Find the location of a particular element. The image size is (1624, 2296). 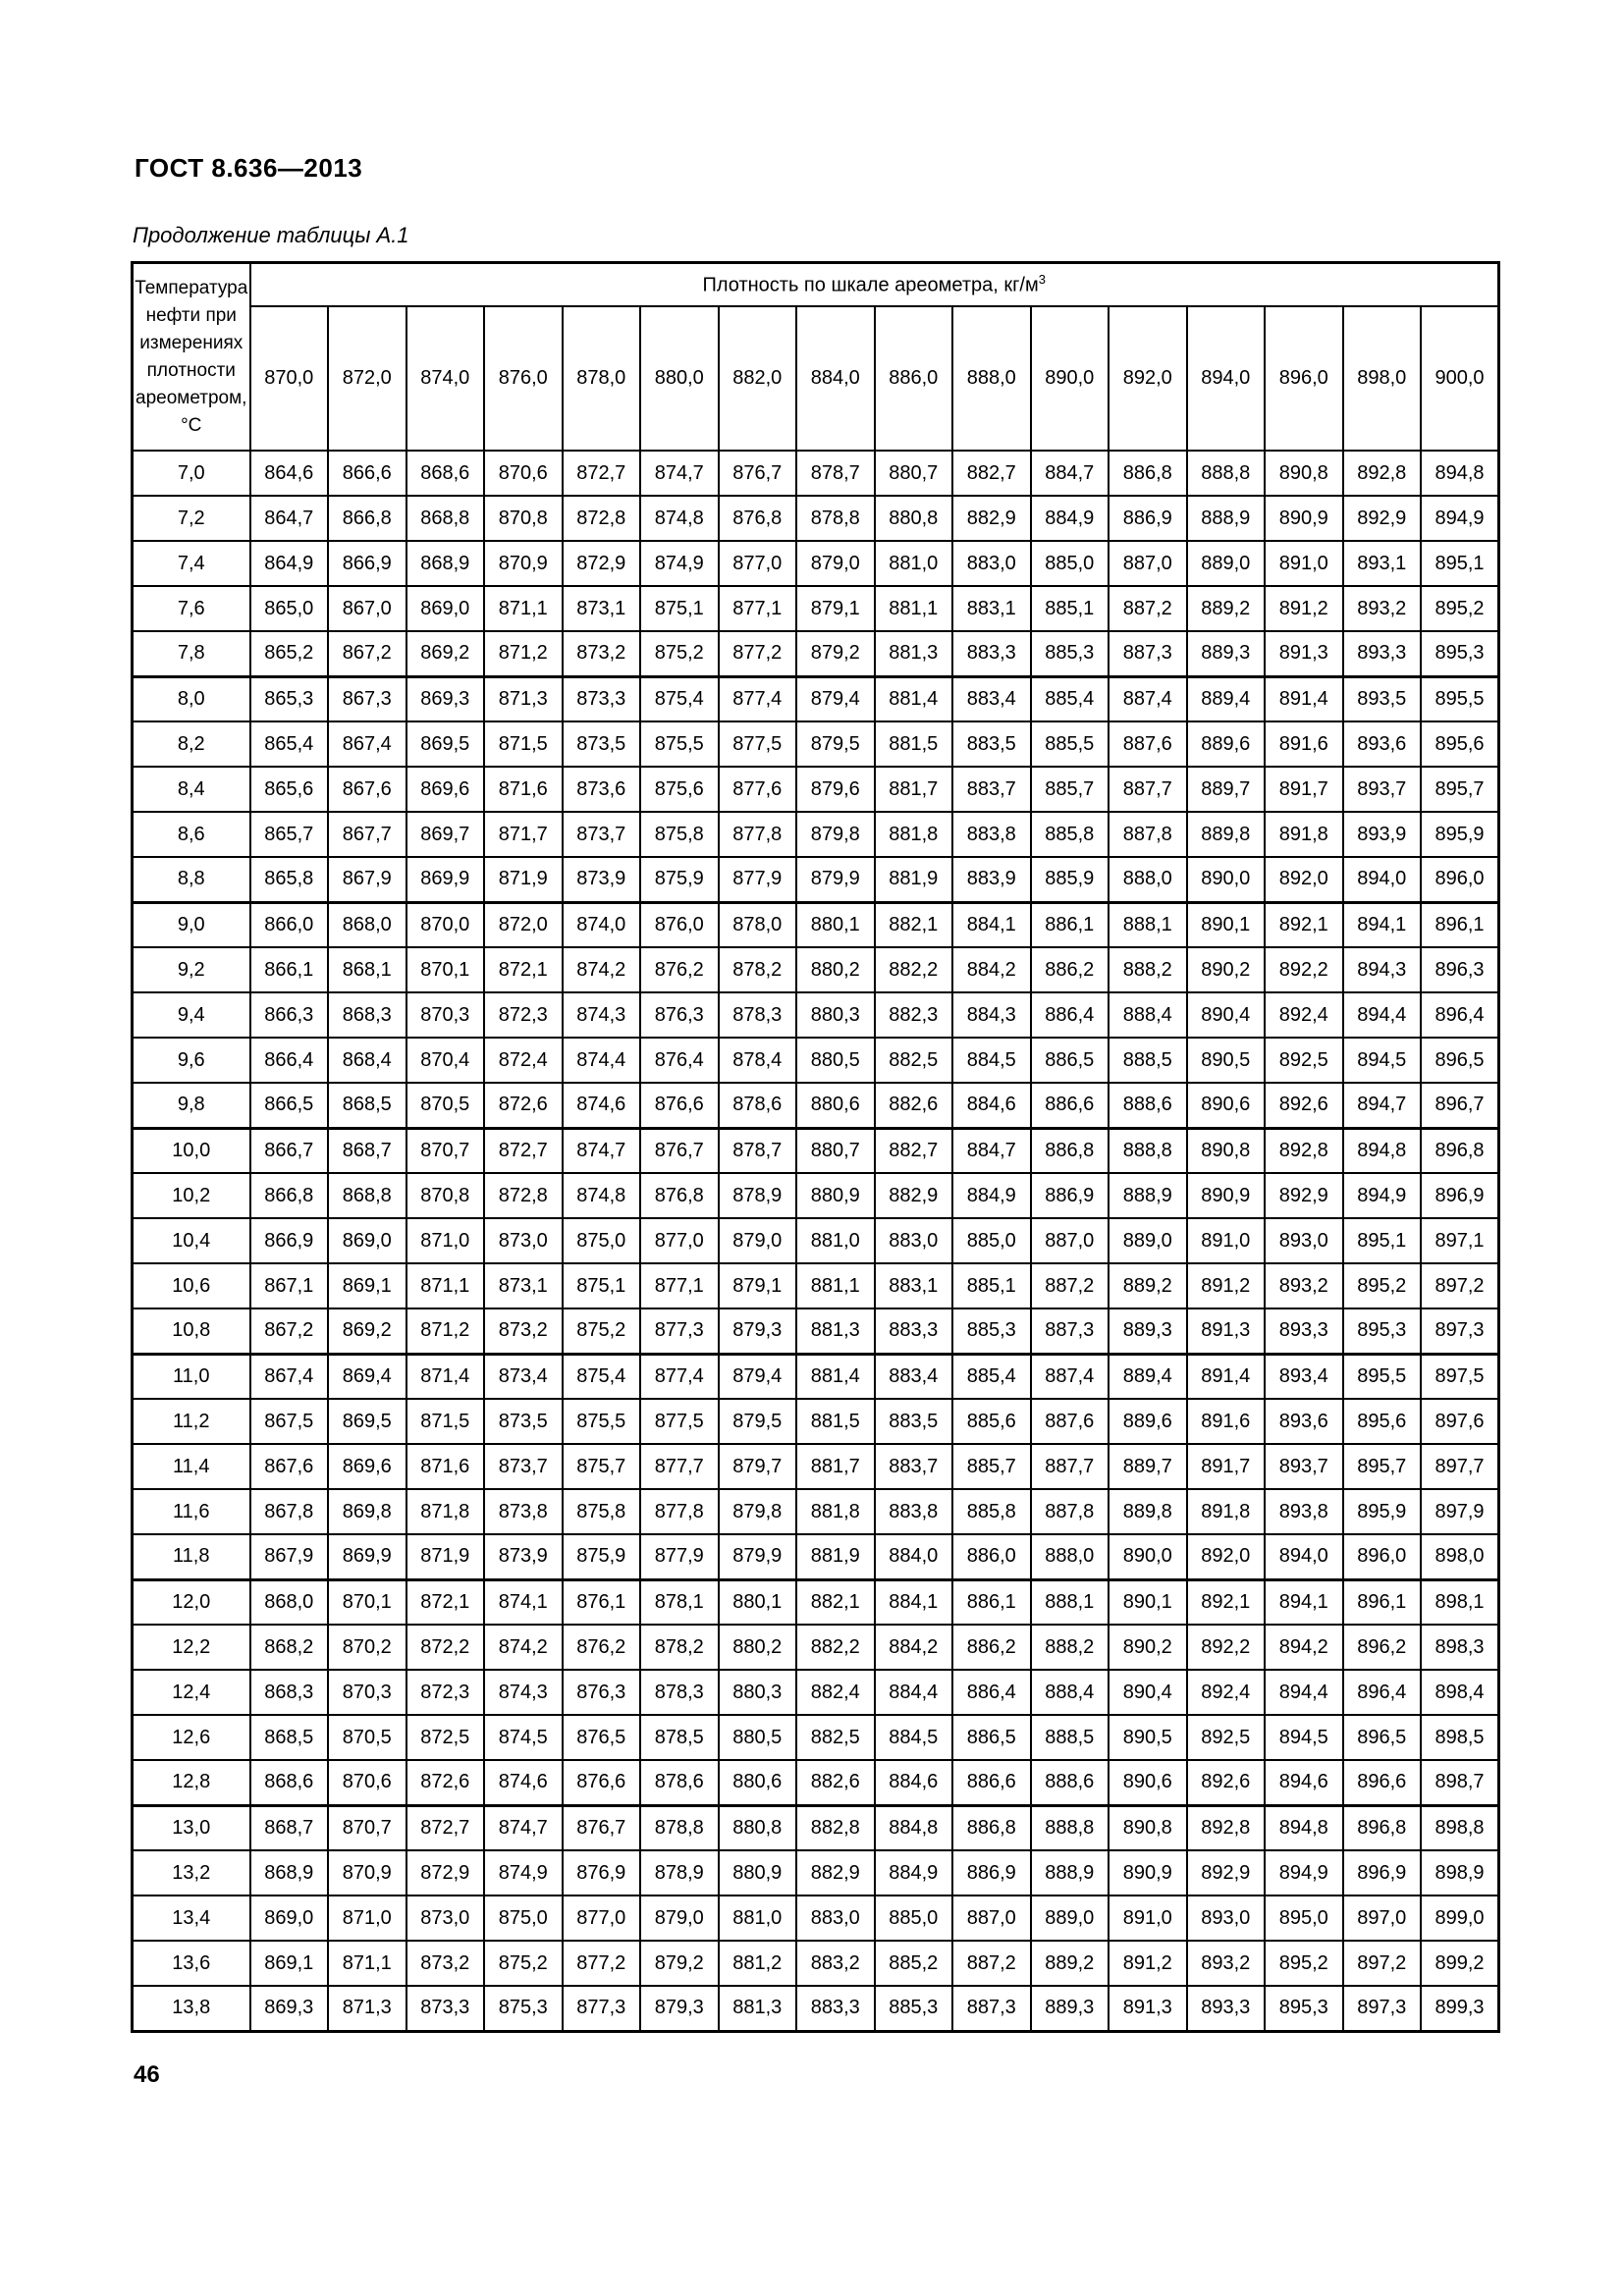

density-cell: 870,6 is located at coordinates (523, 473).